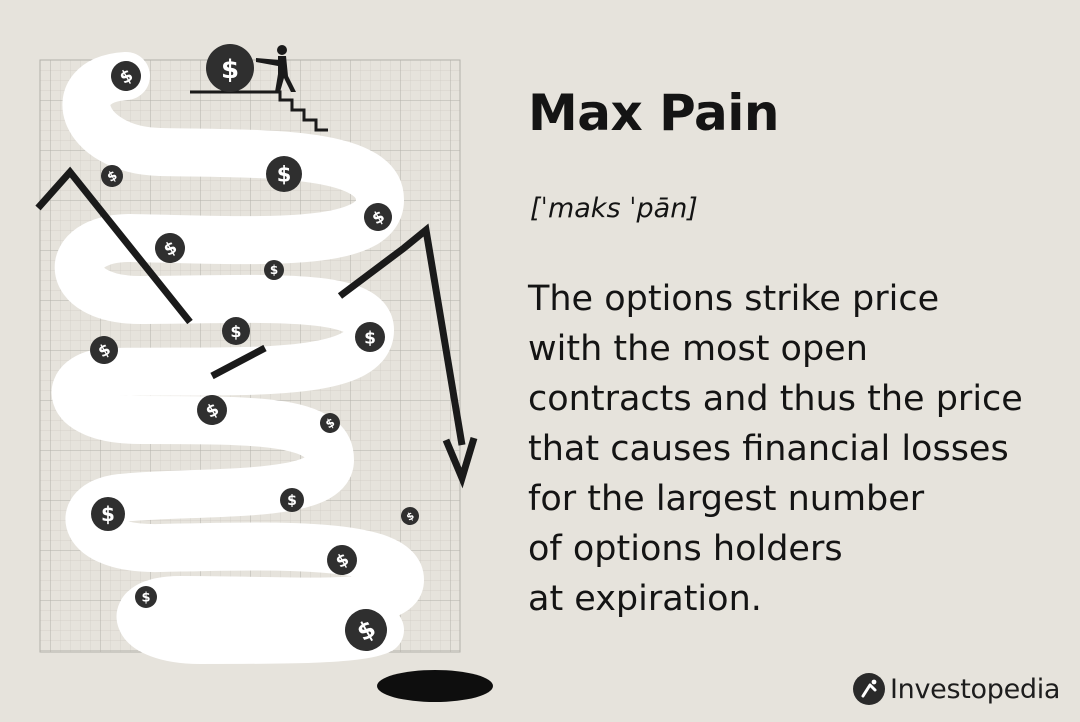 This screenshot has height=722, width=1080. Describe the element at coordinates (775, 399) in the screenshot. I see `definition-line: contracts and thus the price` at that location.